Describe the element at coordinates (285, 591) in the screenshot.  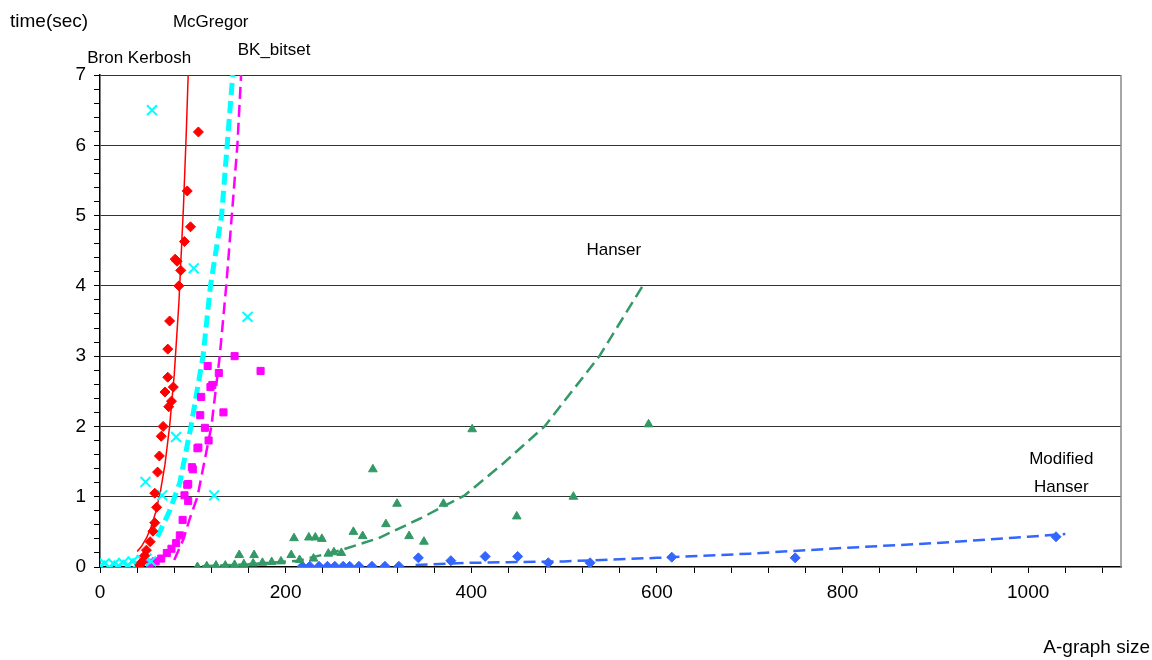
I see `x-tick-label: 200` at that location.